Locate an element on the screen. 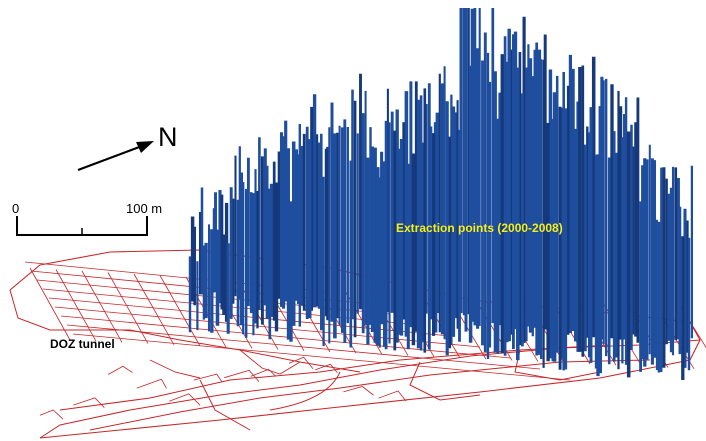 Image resolution: width=706 pixels, height=441 pixels. extraction-label: Extraction points (2000-2008) is located at coordinates (479, 228).